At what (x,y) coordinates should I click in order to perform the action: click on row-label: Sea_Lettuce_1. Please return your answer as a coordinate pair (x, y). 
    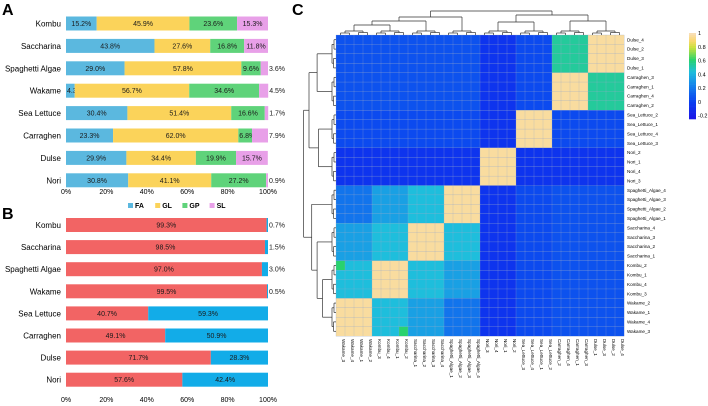
    Looking at the image, I should click on (642, 124).